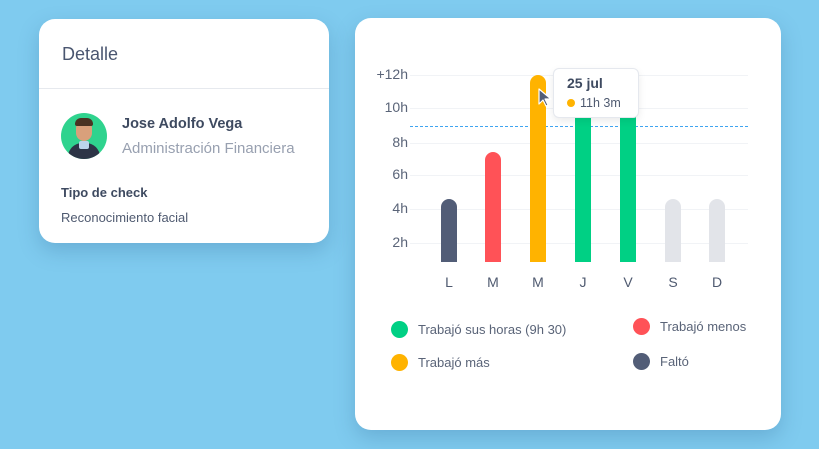 Image resolution: width=819 pixels, height=449 pixels. What do you see at coordinates (583, 282) in the screenshot?
I see `x-axis-tick: J` at bounding box center [583, 282].